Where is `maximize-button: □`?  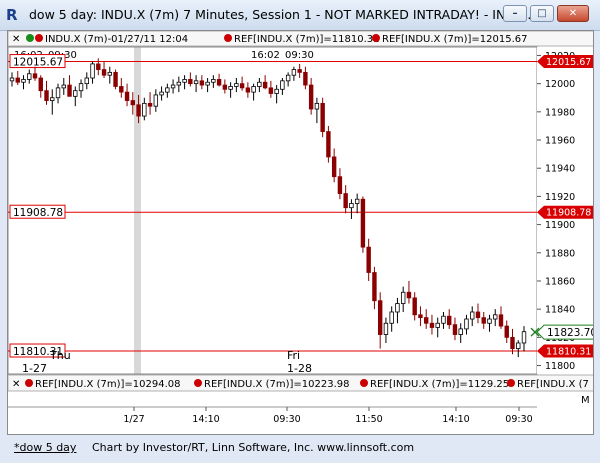 maximize-button: □ is located at coordinates (542, 13).